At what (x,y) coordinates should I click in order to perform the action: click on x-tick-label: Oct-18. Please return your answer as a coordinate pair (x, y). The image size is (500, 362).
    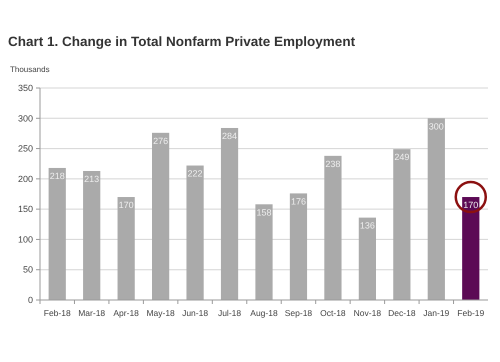
    Looking at the image, I should click on (333, 313).